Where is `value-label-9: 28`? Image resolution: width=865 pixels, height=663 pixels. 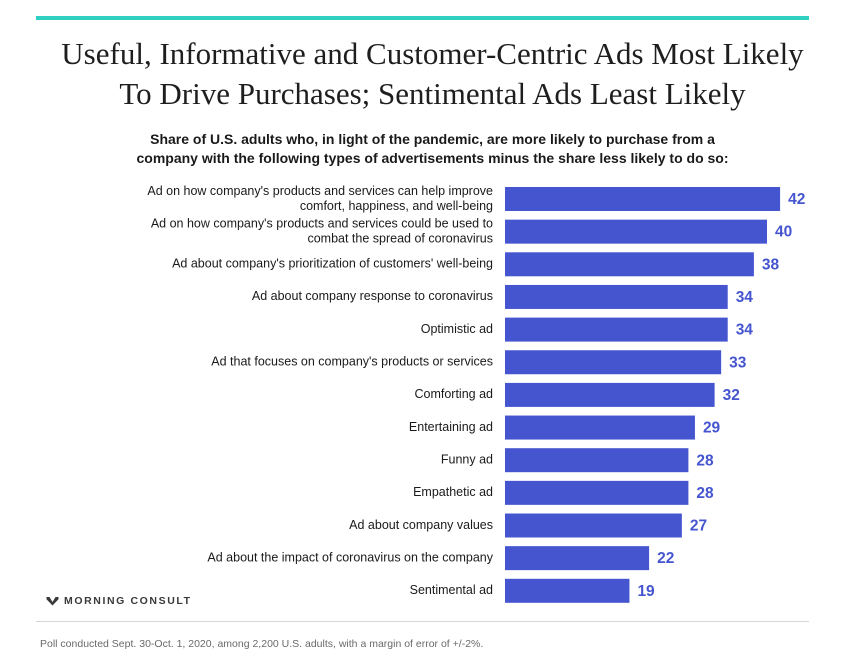
value-label-9: 28 is located at coordinates (705, 493).